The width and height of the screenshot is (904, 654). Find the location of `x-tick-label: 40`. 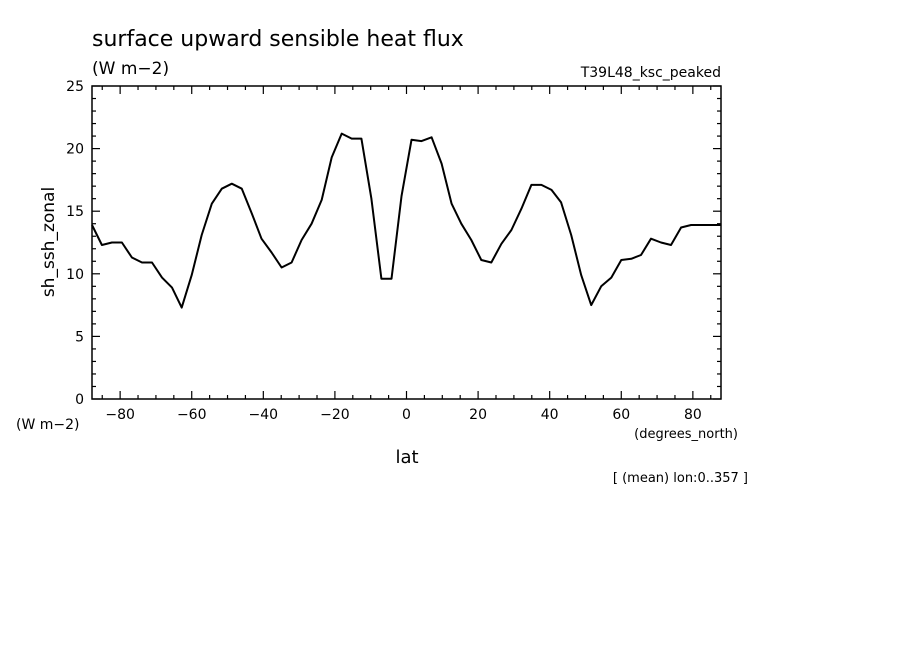

x-tick-label: 40 is located at coordinates (550, 415).